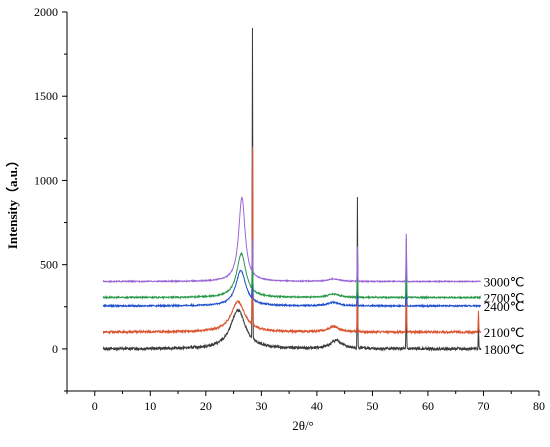 The height and width of the screenshot is (447, 550). I want to click on y-ticks: 0 500 1000 1500 2000, so click(50, 198).